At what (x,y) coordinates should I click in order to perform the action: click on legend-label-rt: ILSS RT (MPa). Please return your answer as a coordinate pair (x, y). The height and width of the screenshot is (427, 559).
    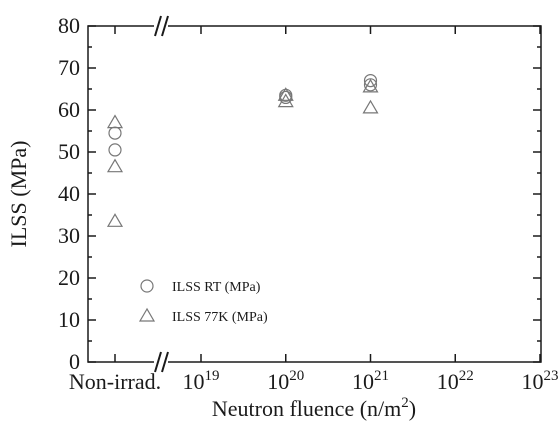
    Looking at the image, I should click on (216, 287).